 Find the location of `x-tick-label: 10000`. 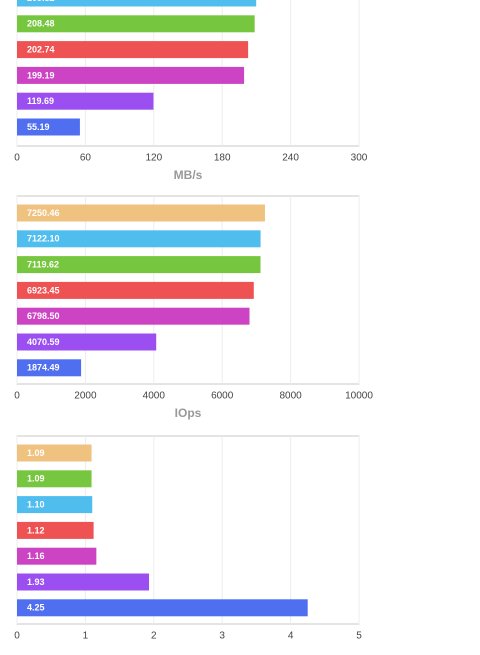

x-tick-label: 10000 is located at coordinates (359, 396).